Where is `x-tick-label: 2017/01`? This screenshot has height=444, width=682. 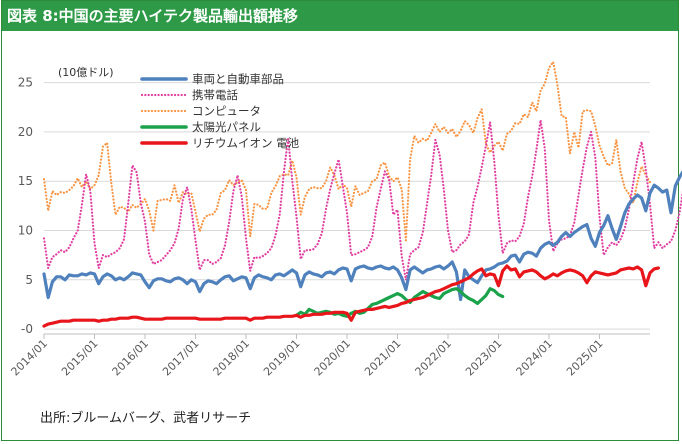
x-tick-label: 2017/01 is located at coordinates (181, 358).